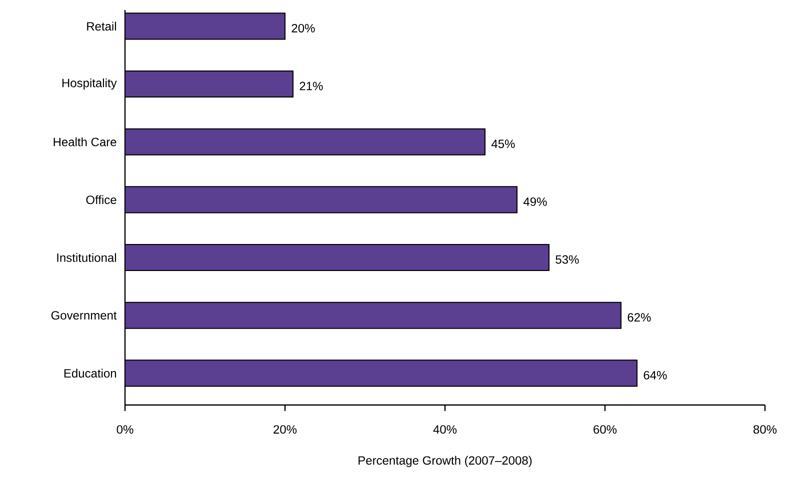 The width and height of the screenshot is (803, 479). Describe the element at coordinates (101, 26) in the screenshot. I see `y-tick-label: Retail` at that location.